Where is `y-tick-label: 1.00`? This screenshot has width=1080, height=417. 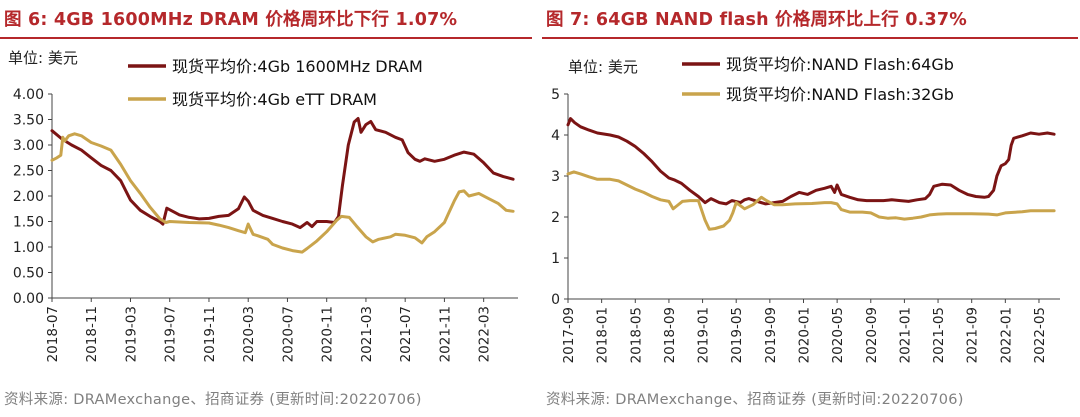 y-tick-label: 1.00 is located at coordinates (28, 248).